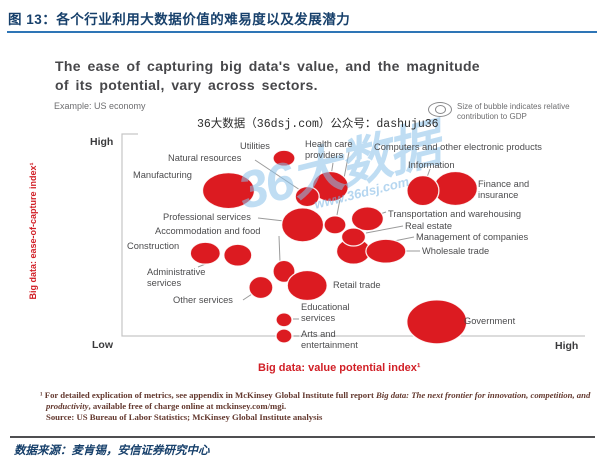  What do you see at coordinates (329, 340) in the screenshot?
I see `label-arts-entertainment: Arts and entertainment` at bounding box center [329, 340].